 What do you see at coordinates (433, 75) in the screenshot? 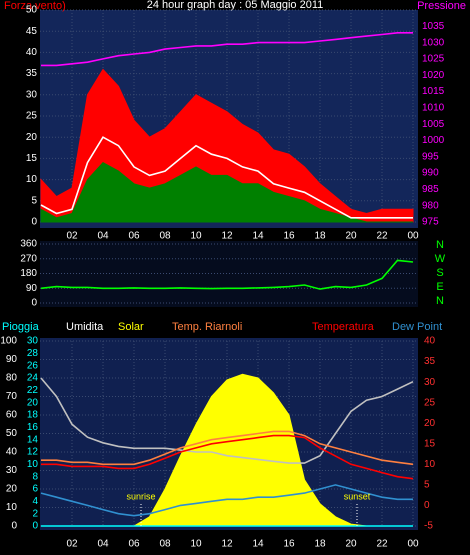
I see `y2-tick-label: 1020` at bounding box center [433, 75].